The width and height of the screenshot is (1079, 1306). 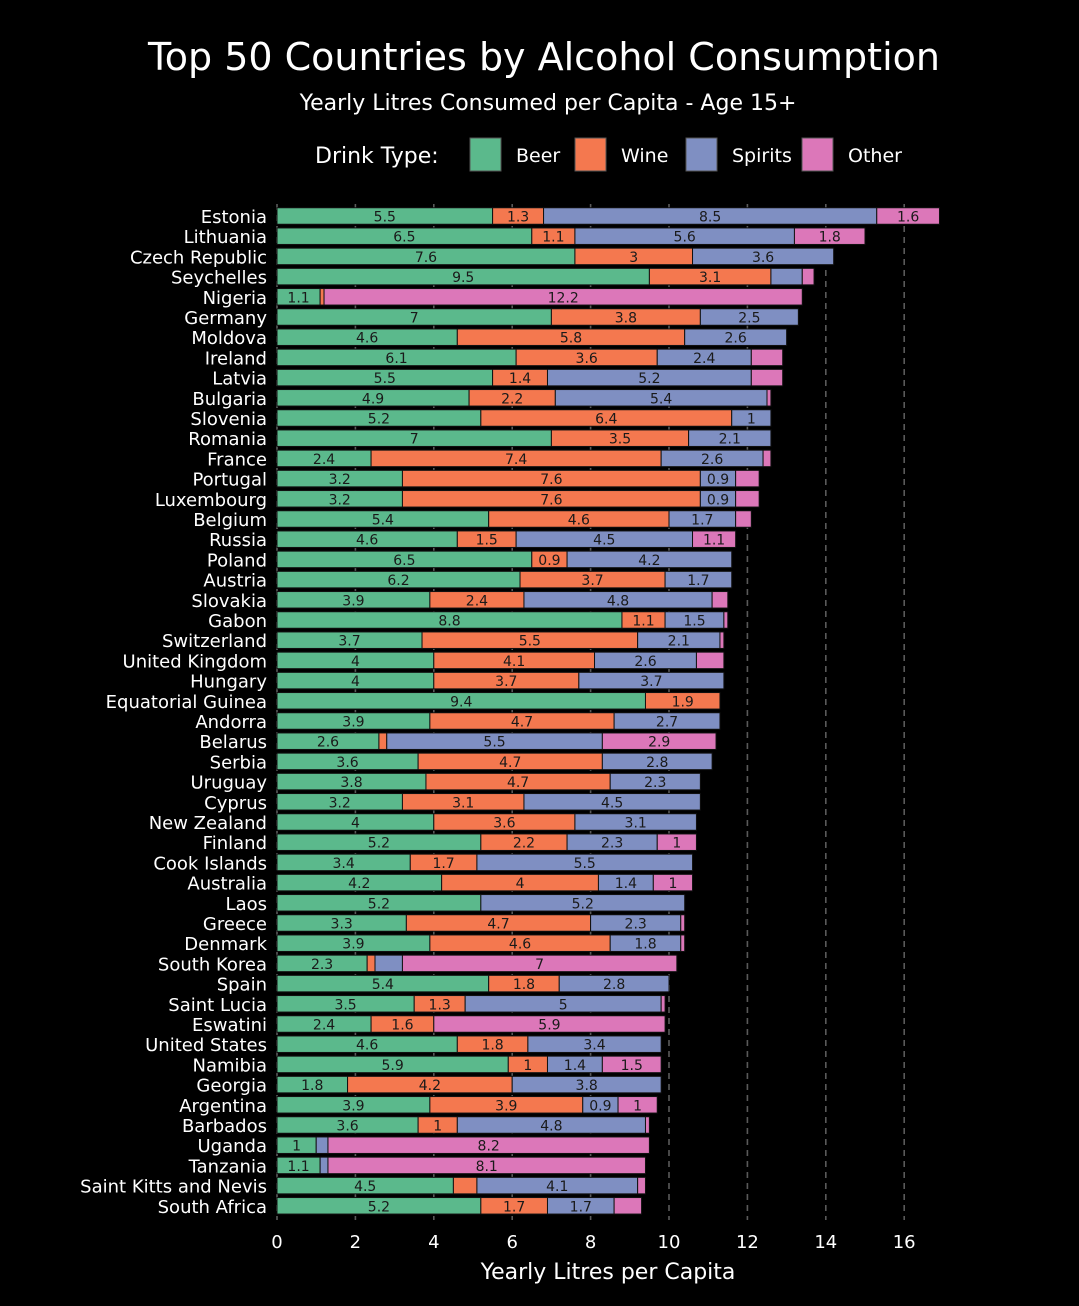 I want to click on bar-label-france-spirits: 2.6, so click(x=712, y=460).